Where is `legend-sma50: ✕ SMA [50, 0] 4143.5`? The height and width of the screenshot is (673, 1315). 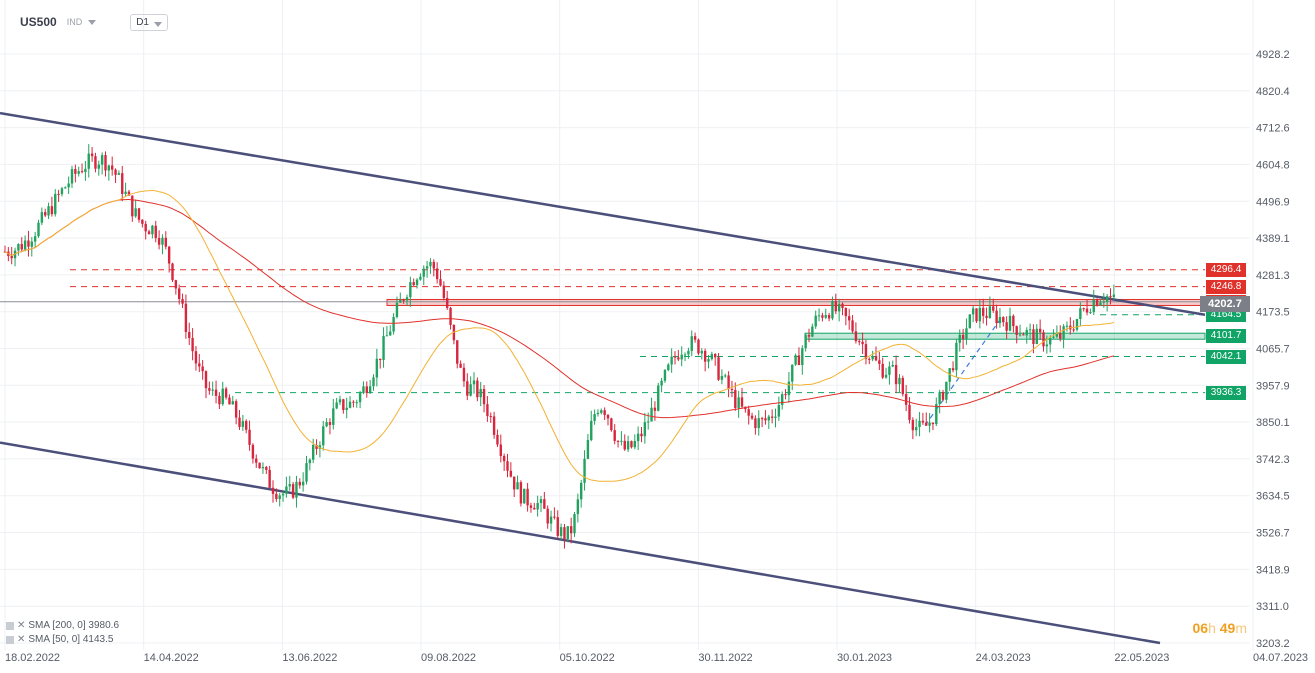
legend-sma50: ✕ SMA [50, 0] 4143.5 is located at coordinates (59, 639).